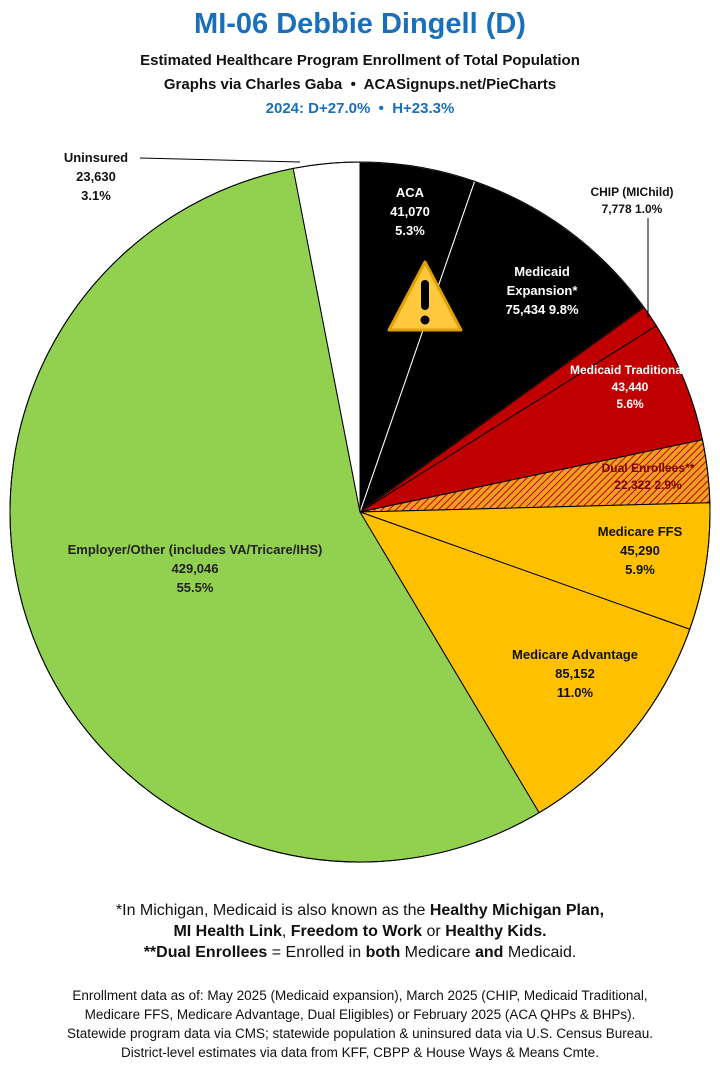  What do you see at coordinates (525, 309) in the screenshot?
I see `value-label: 75,434` at bounding box center [525, 309].